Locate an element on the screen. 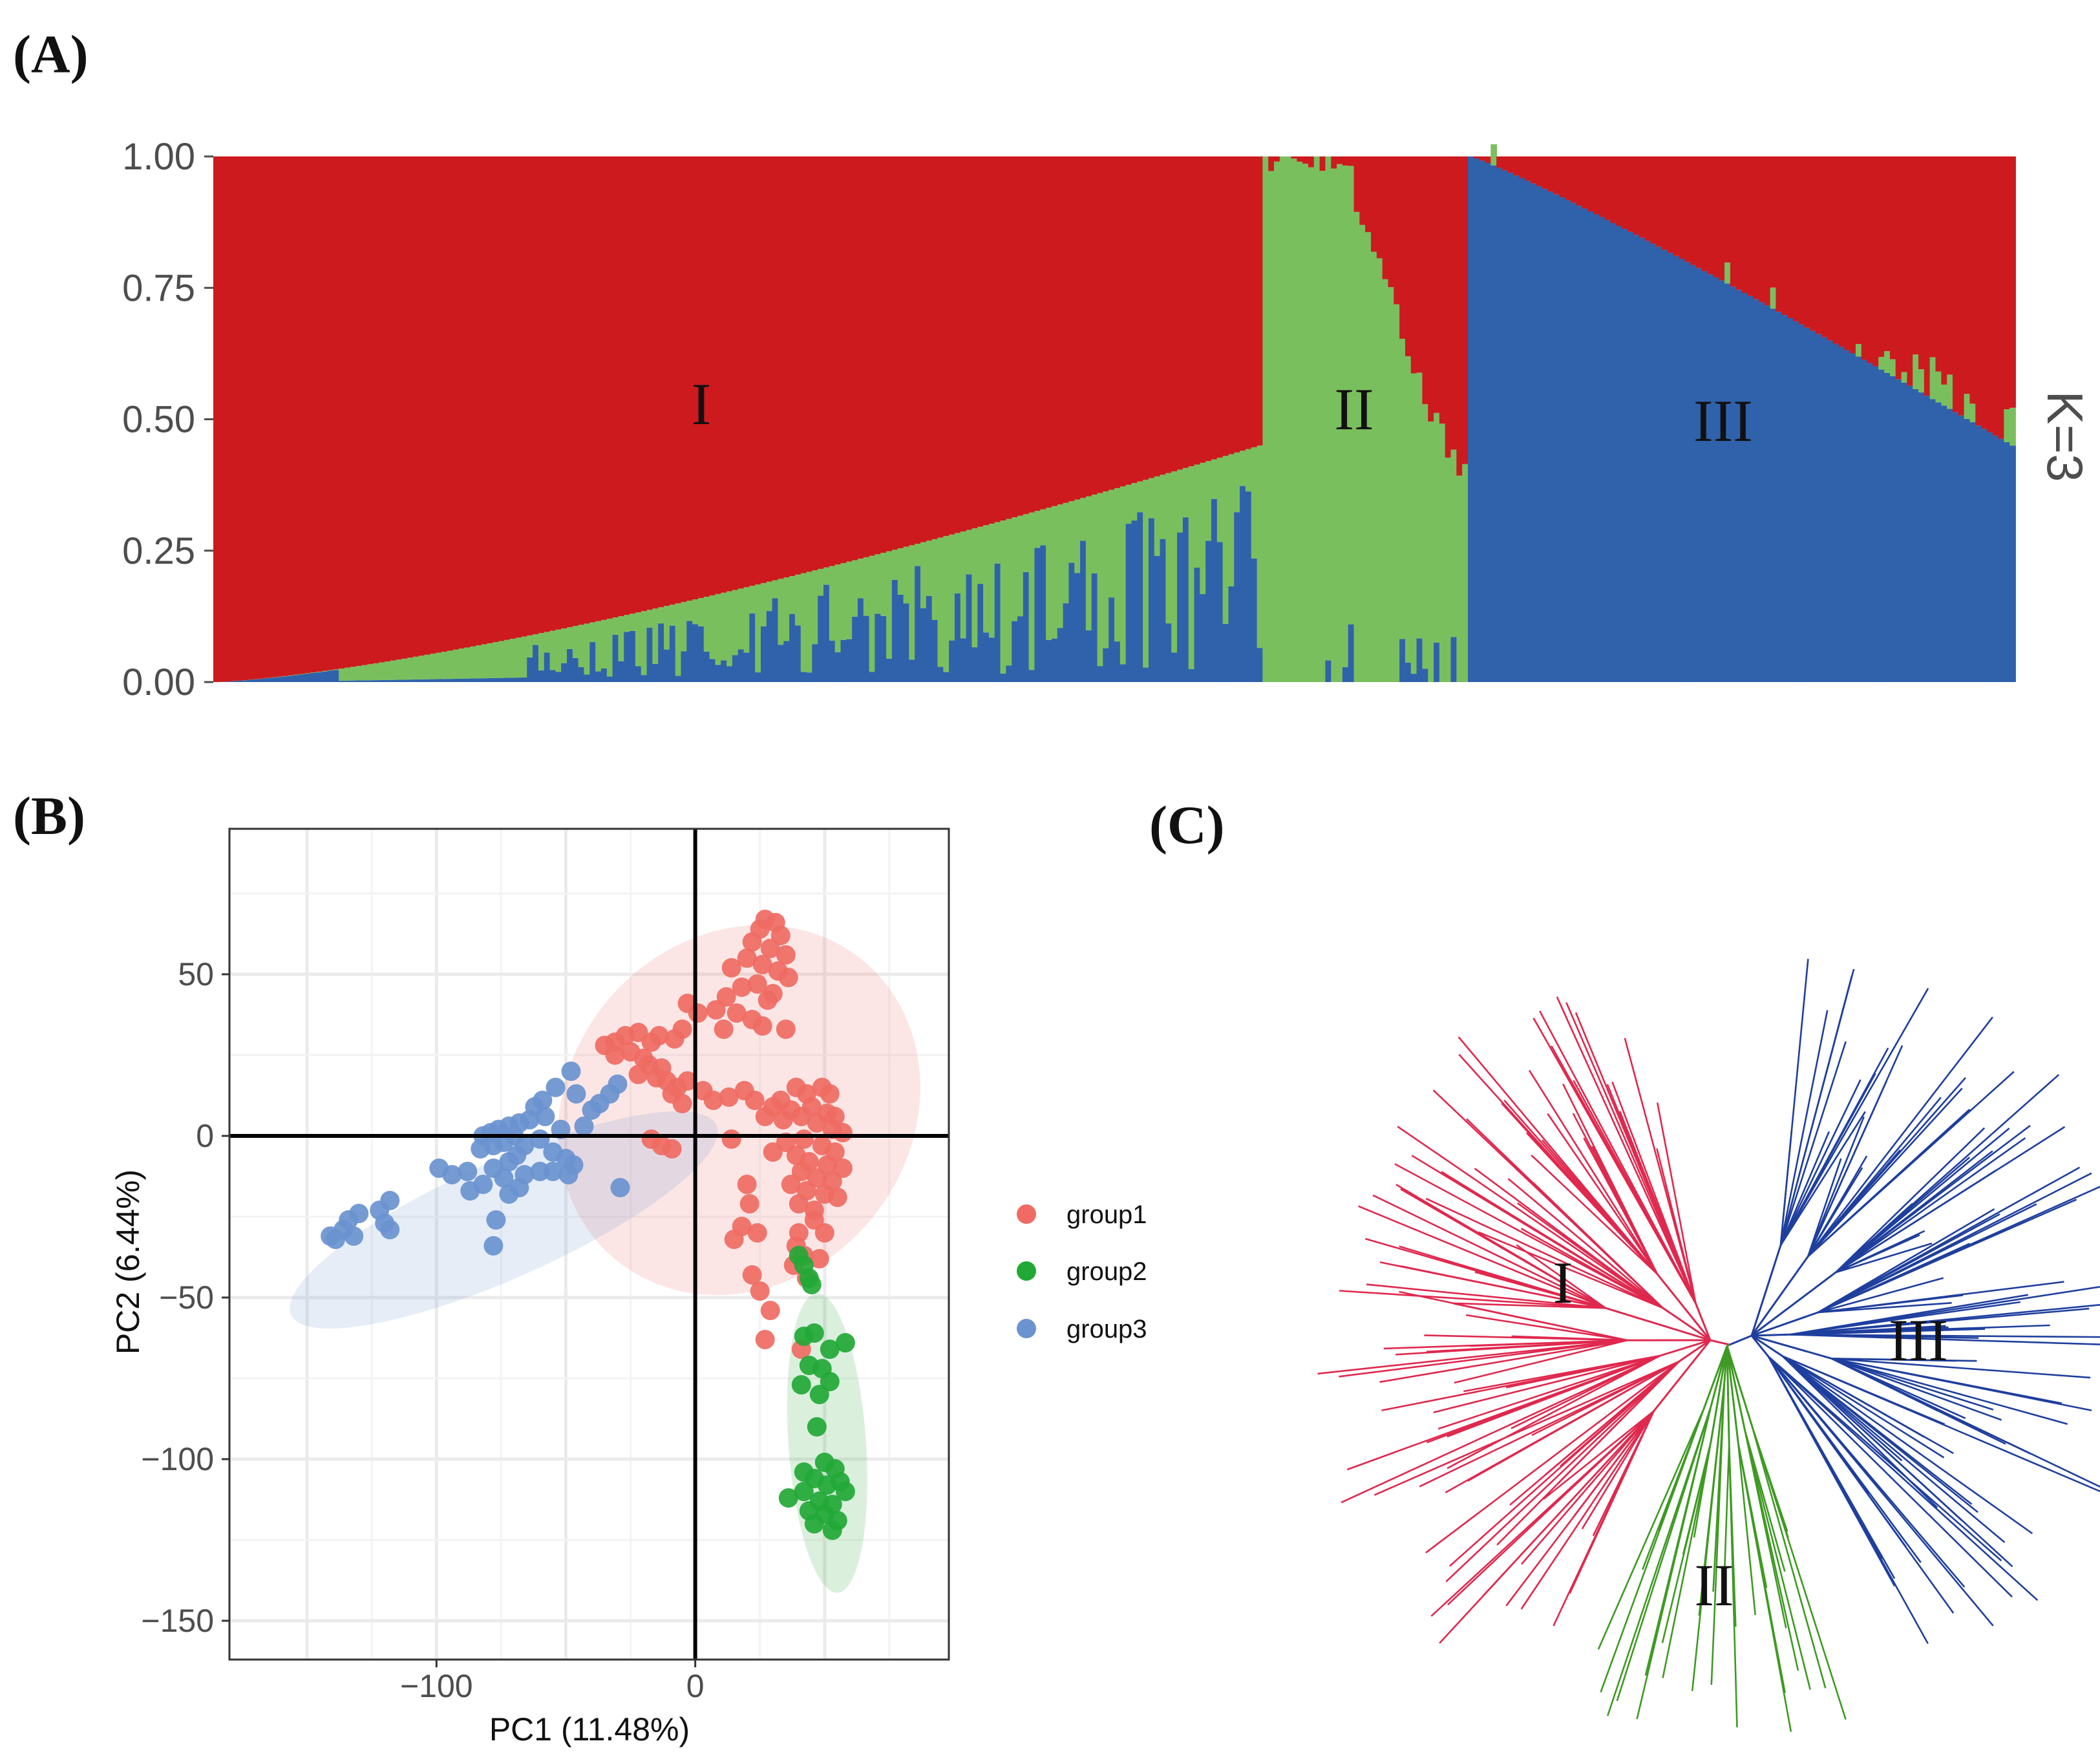 This screenshot has height=1763, width=2100. structure-label-i: I is located at coordinates (702, 404).